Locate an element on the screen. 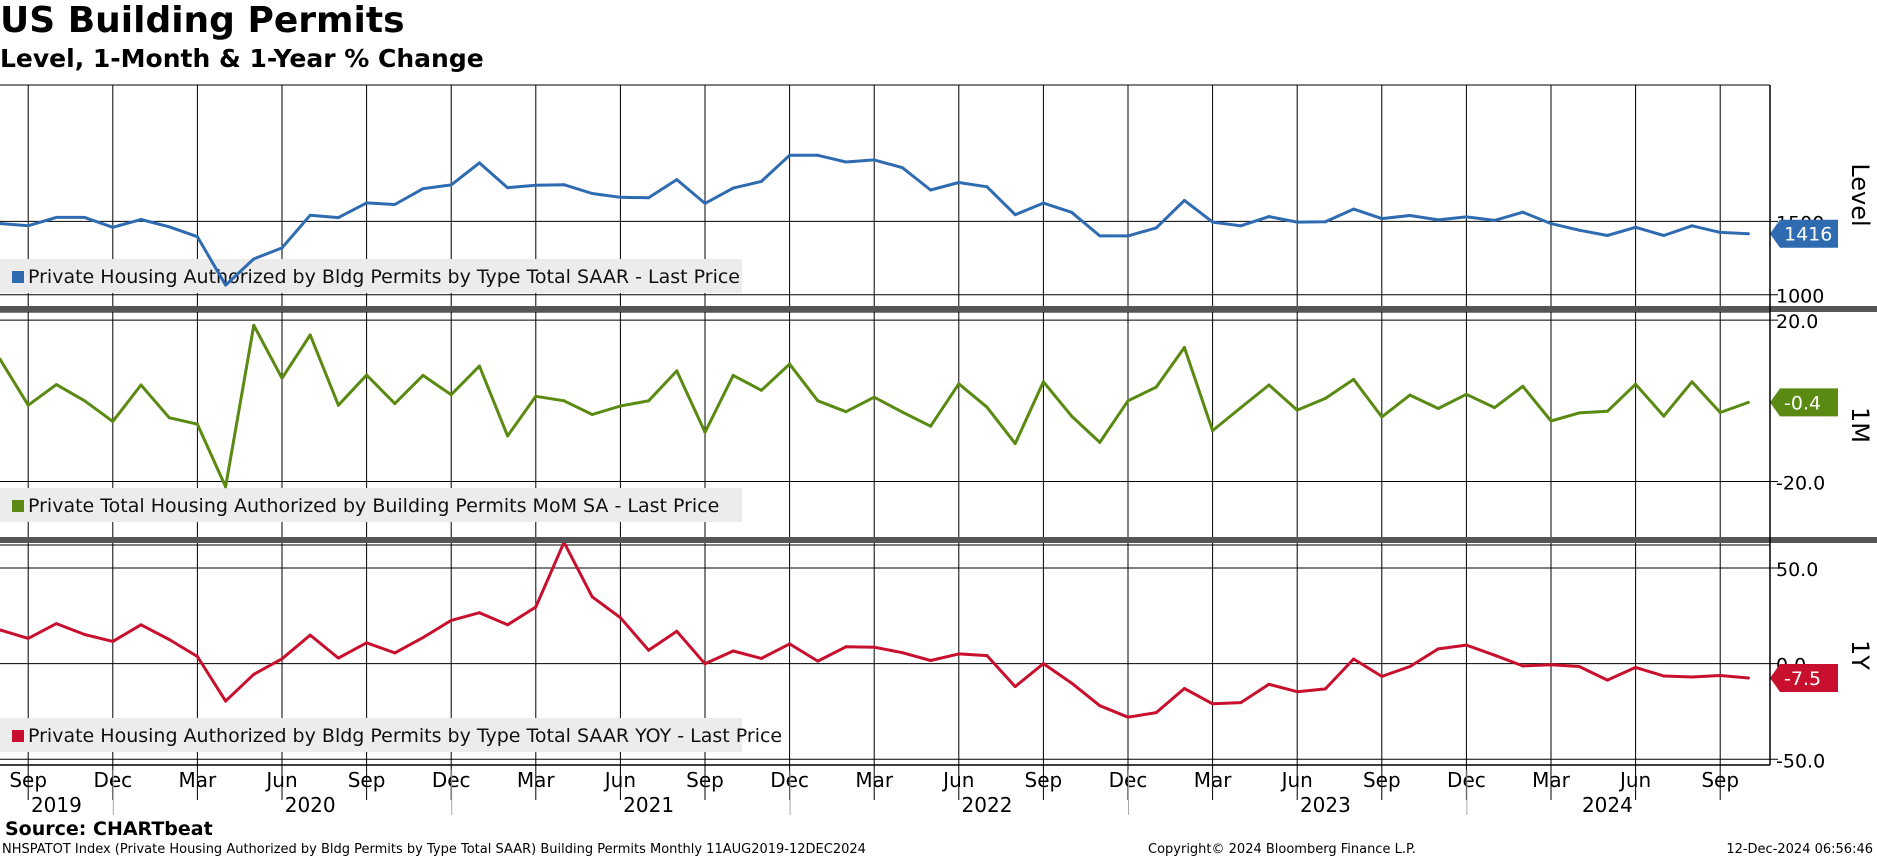 This screenshot has width=1877, height=859. y-axis-label: Level is located at coordinates (1860, 194).